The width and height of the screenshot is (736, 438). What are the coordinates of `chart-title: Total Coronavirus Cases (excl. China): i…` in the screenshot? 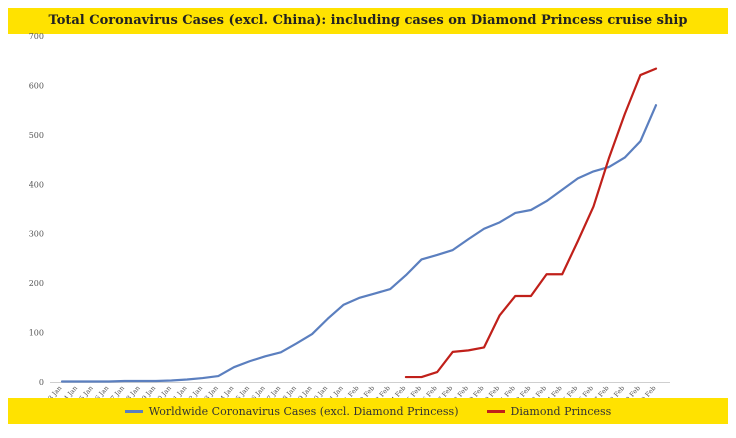 It's located at (368, 20).